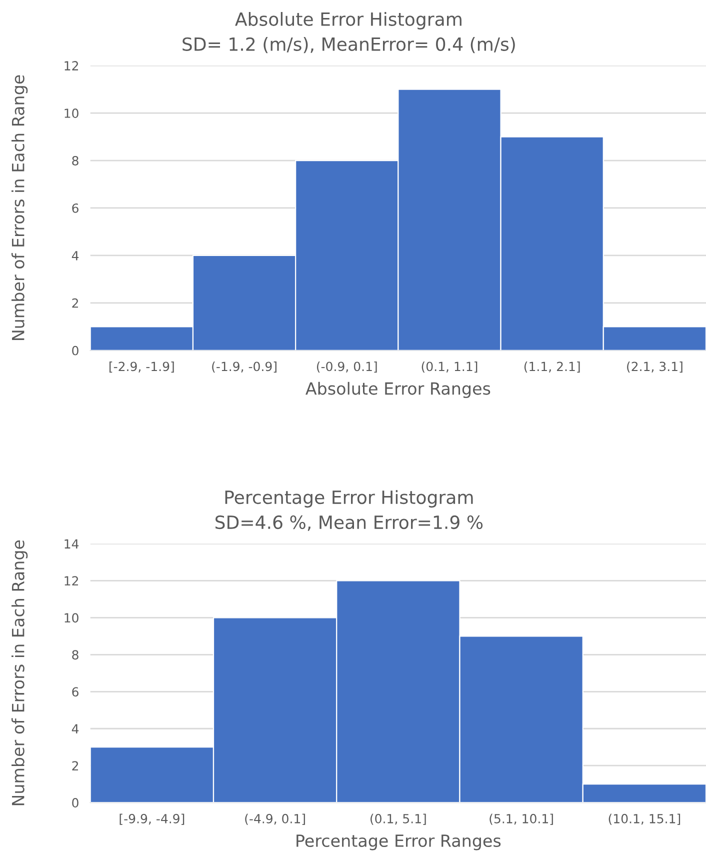 Image resolution: width=706 pixels, height=863 pixels. Describe the element at coordinates (71, 543) in the screenshot. I see `y-tick-label: 14` at that location.